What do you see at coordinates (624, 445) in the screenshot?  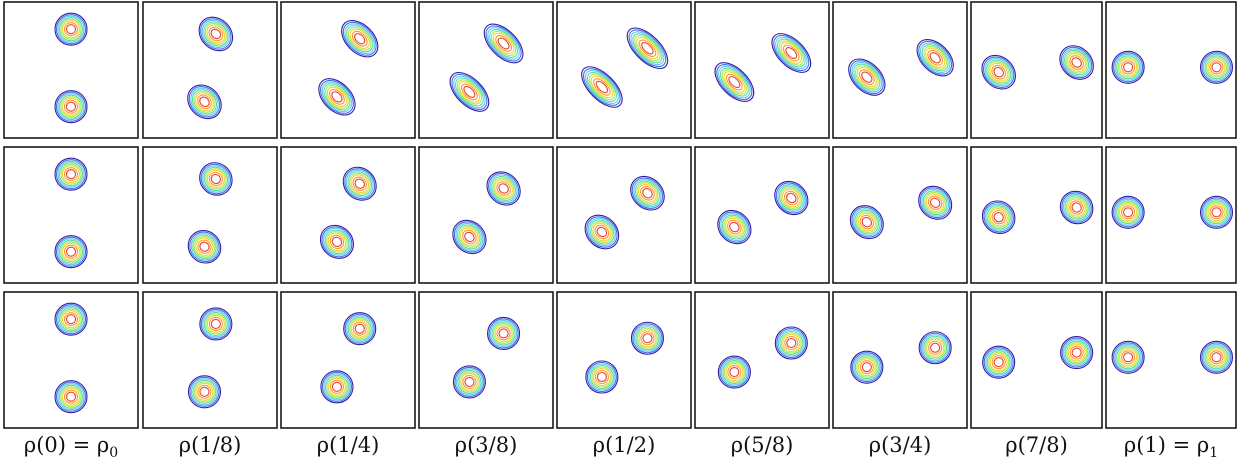 I see `column-label-text: ρ(1/2)` at bounding box center [624, 445].